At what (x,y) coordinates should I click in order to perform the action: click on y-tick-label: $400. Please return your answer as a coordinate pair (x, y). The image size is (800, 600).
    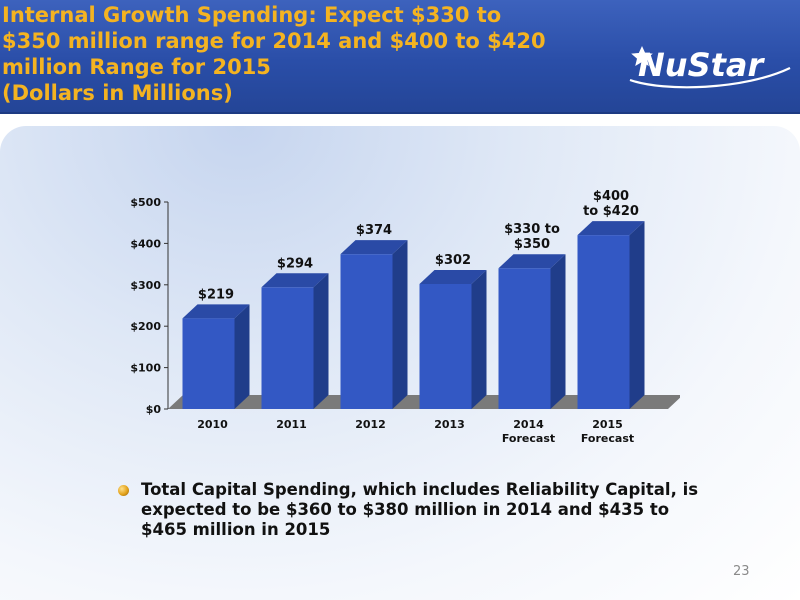
    Looking at the image, I should click on (145, 243).